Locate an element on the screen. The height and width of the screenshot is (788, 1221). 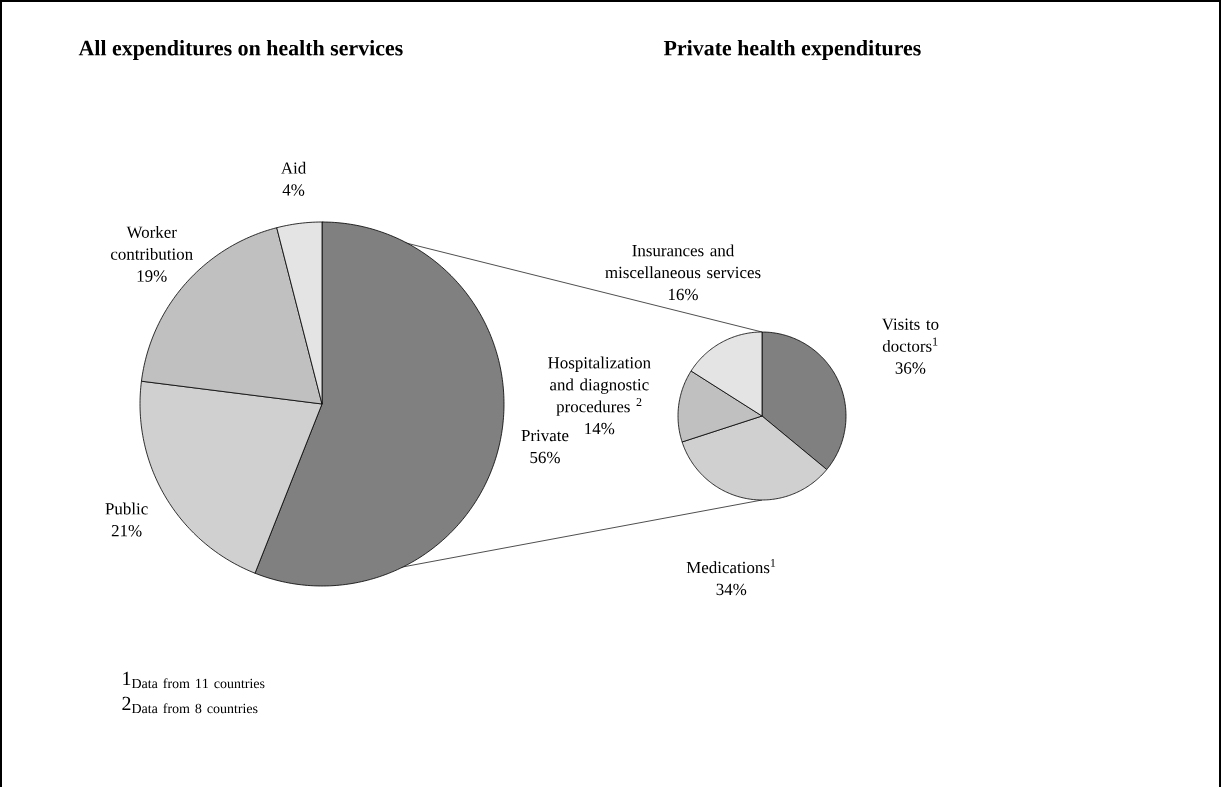
data-label: 4% is located at coordinates (293, 190).